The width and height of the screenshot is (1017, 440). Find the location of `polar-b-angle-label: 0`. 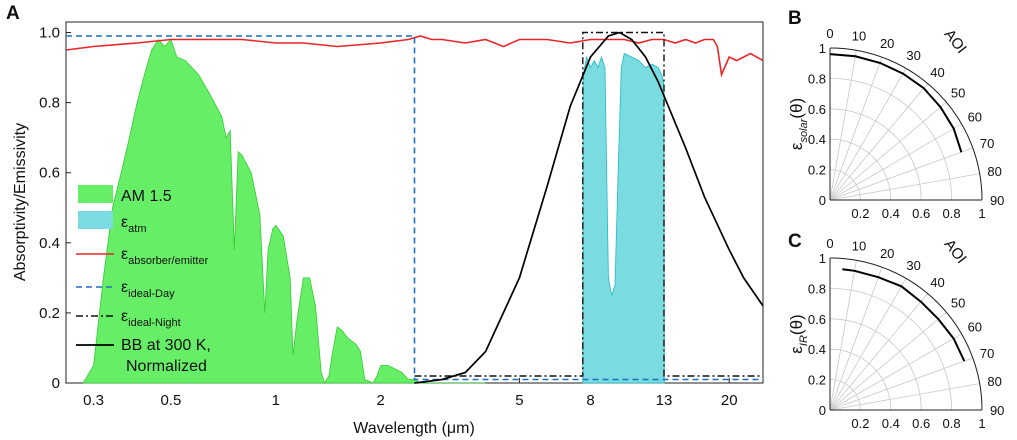

polar-b-angle-label: 0 is located at coordinates (829, 33).